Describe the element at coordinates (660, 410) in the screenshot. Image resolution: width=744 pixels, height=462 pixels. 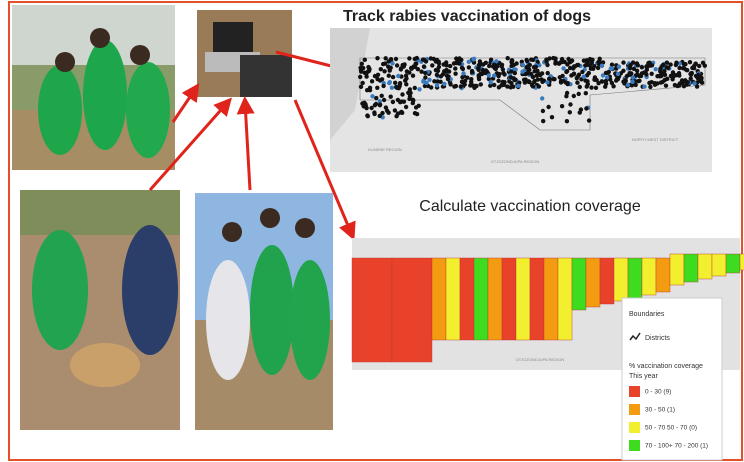
I see `legend-label: 30 - 50 (1)` at that location.